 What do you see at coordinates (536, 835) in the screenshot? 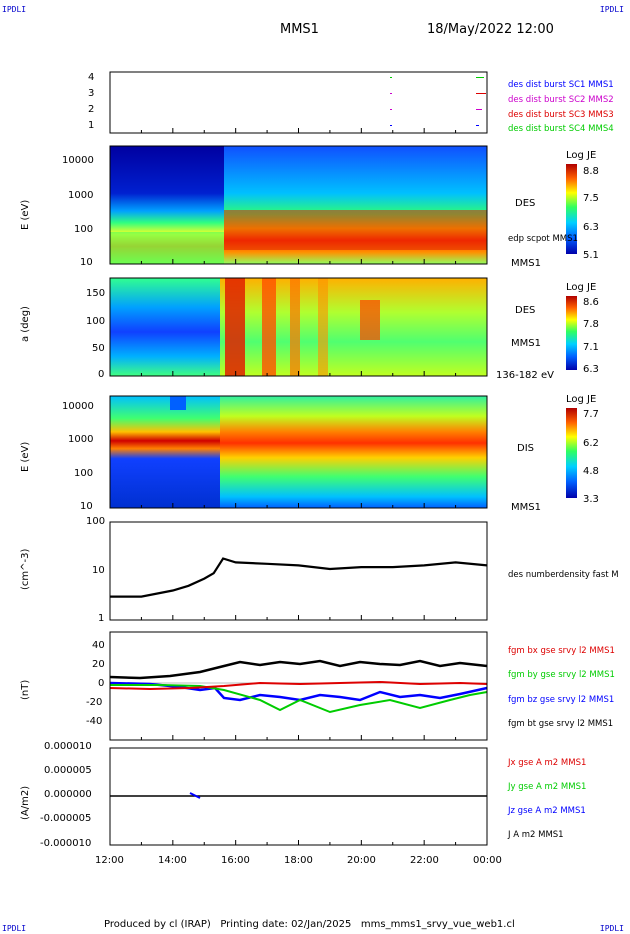
I see `legend-j: J A m2 MMS1` at bounding box center [536, 835].